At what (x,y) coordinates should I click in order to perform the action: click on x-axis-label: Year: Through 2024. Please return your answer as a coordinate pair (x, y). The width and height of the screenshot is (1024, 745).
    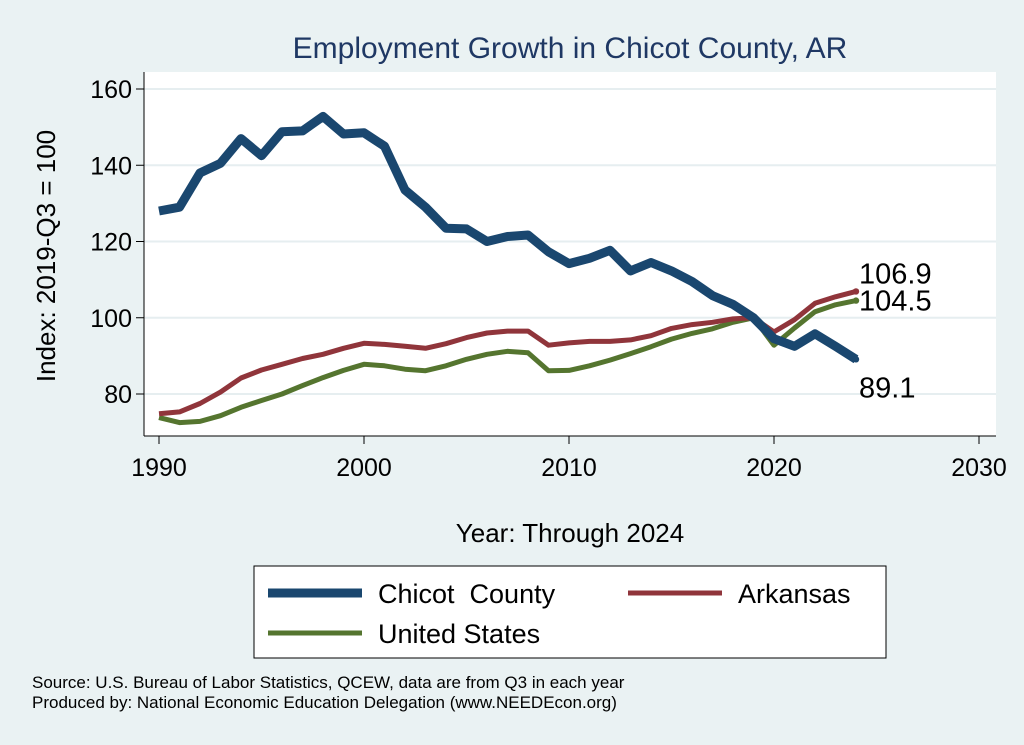
    Looking at the image, I should click on (570, 533).